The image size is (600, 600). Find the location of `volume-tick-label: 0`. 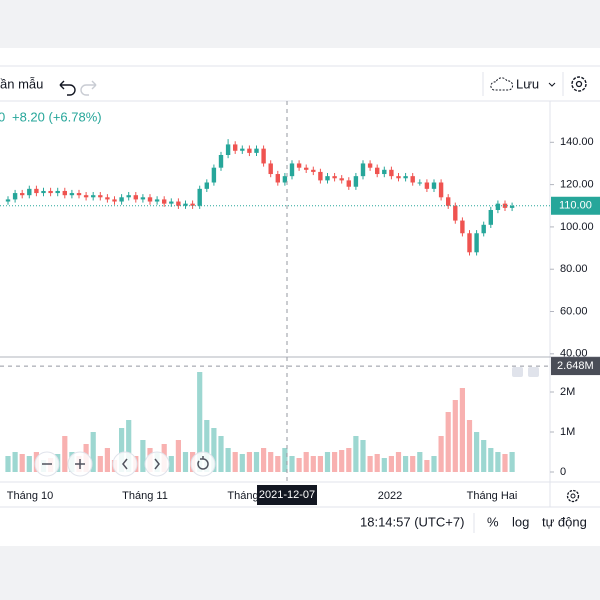

volume-tick-label: 0 is located at coordinates (563, 472).